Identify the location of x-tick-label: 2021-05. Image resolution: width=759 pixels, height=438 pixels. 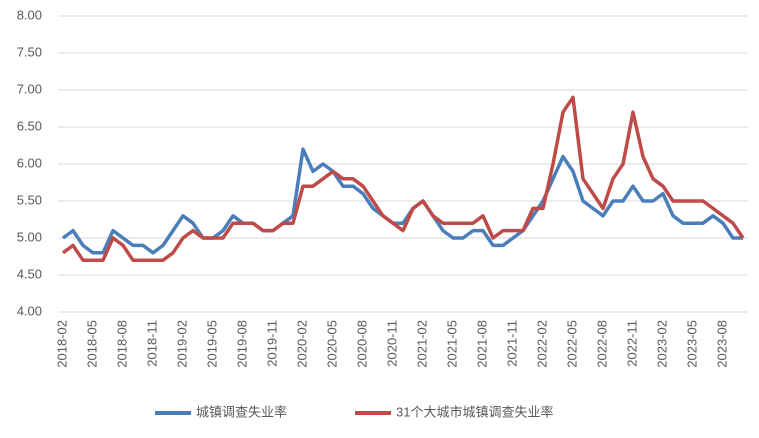
(451, 344).